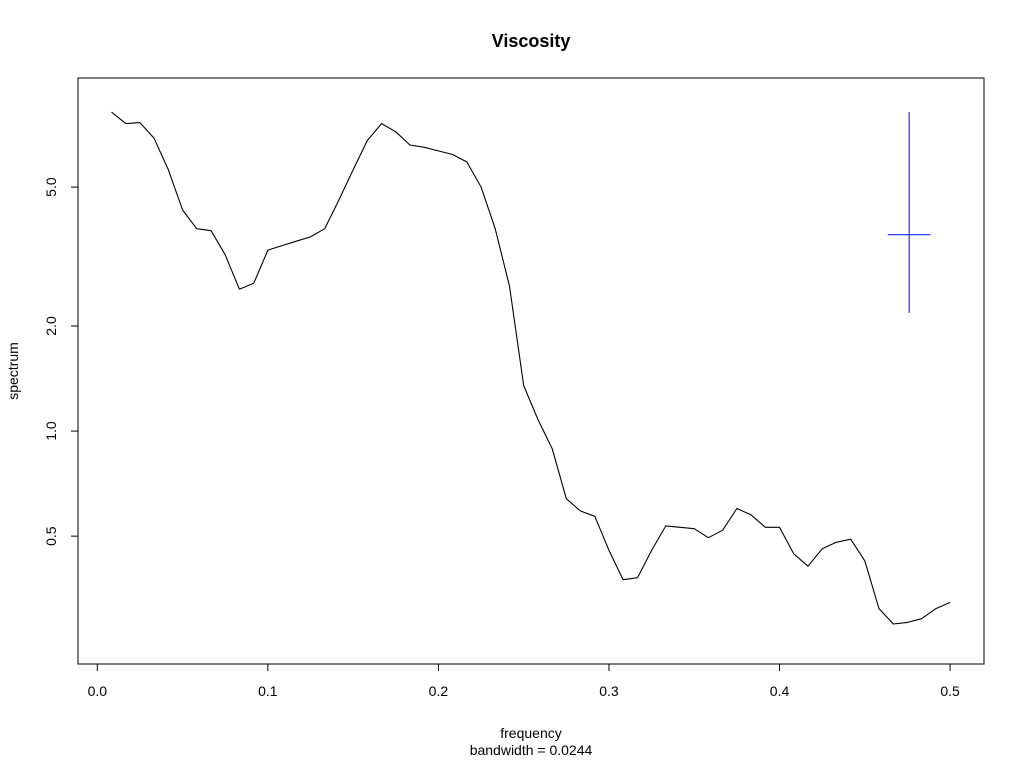  I want to click on y-axis-label: spectrum, so click(13, 371).